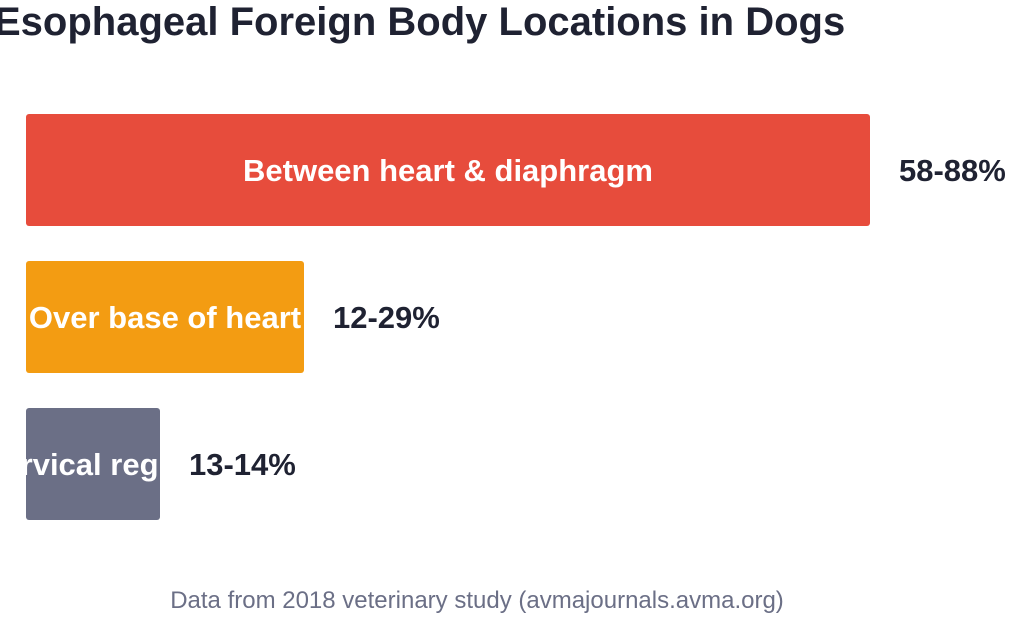 This screenshot has width=1024, height=618. What do you see at coordinates (242, 464) in the screenshot?
I see `value-label-2: 13-14%` at bounding box center [242, 464].